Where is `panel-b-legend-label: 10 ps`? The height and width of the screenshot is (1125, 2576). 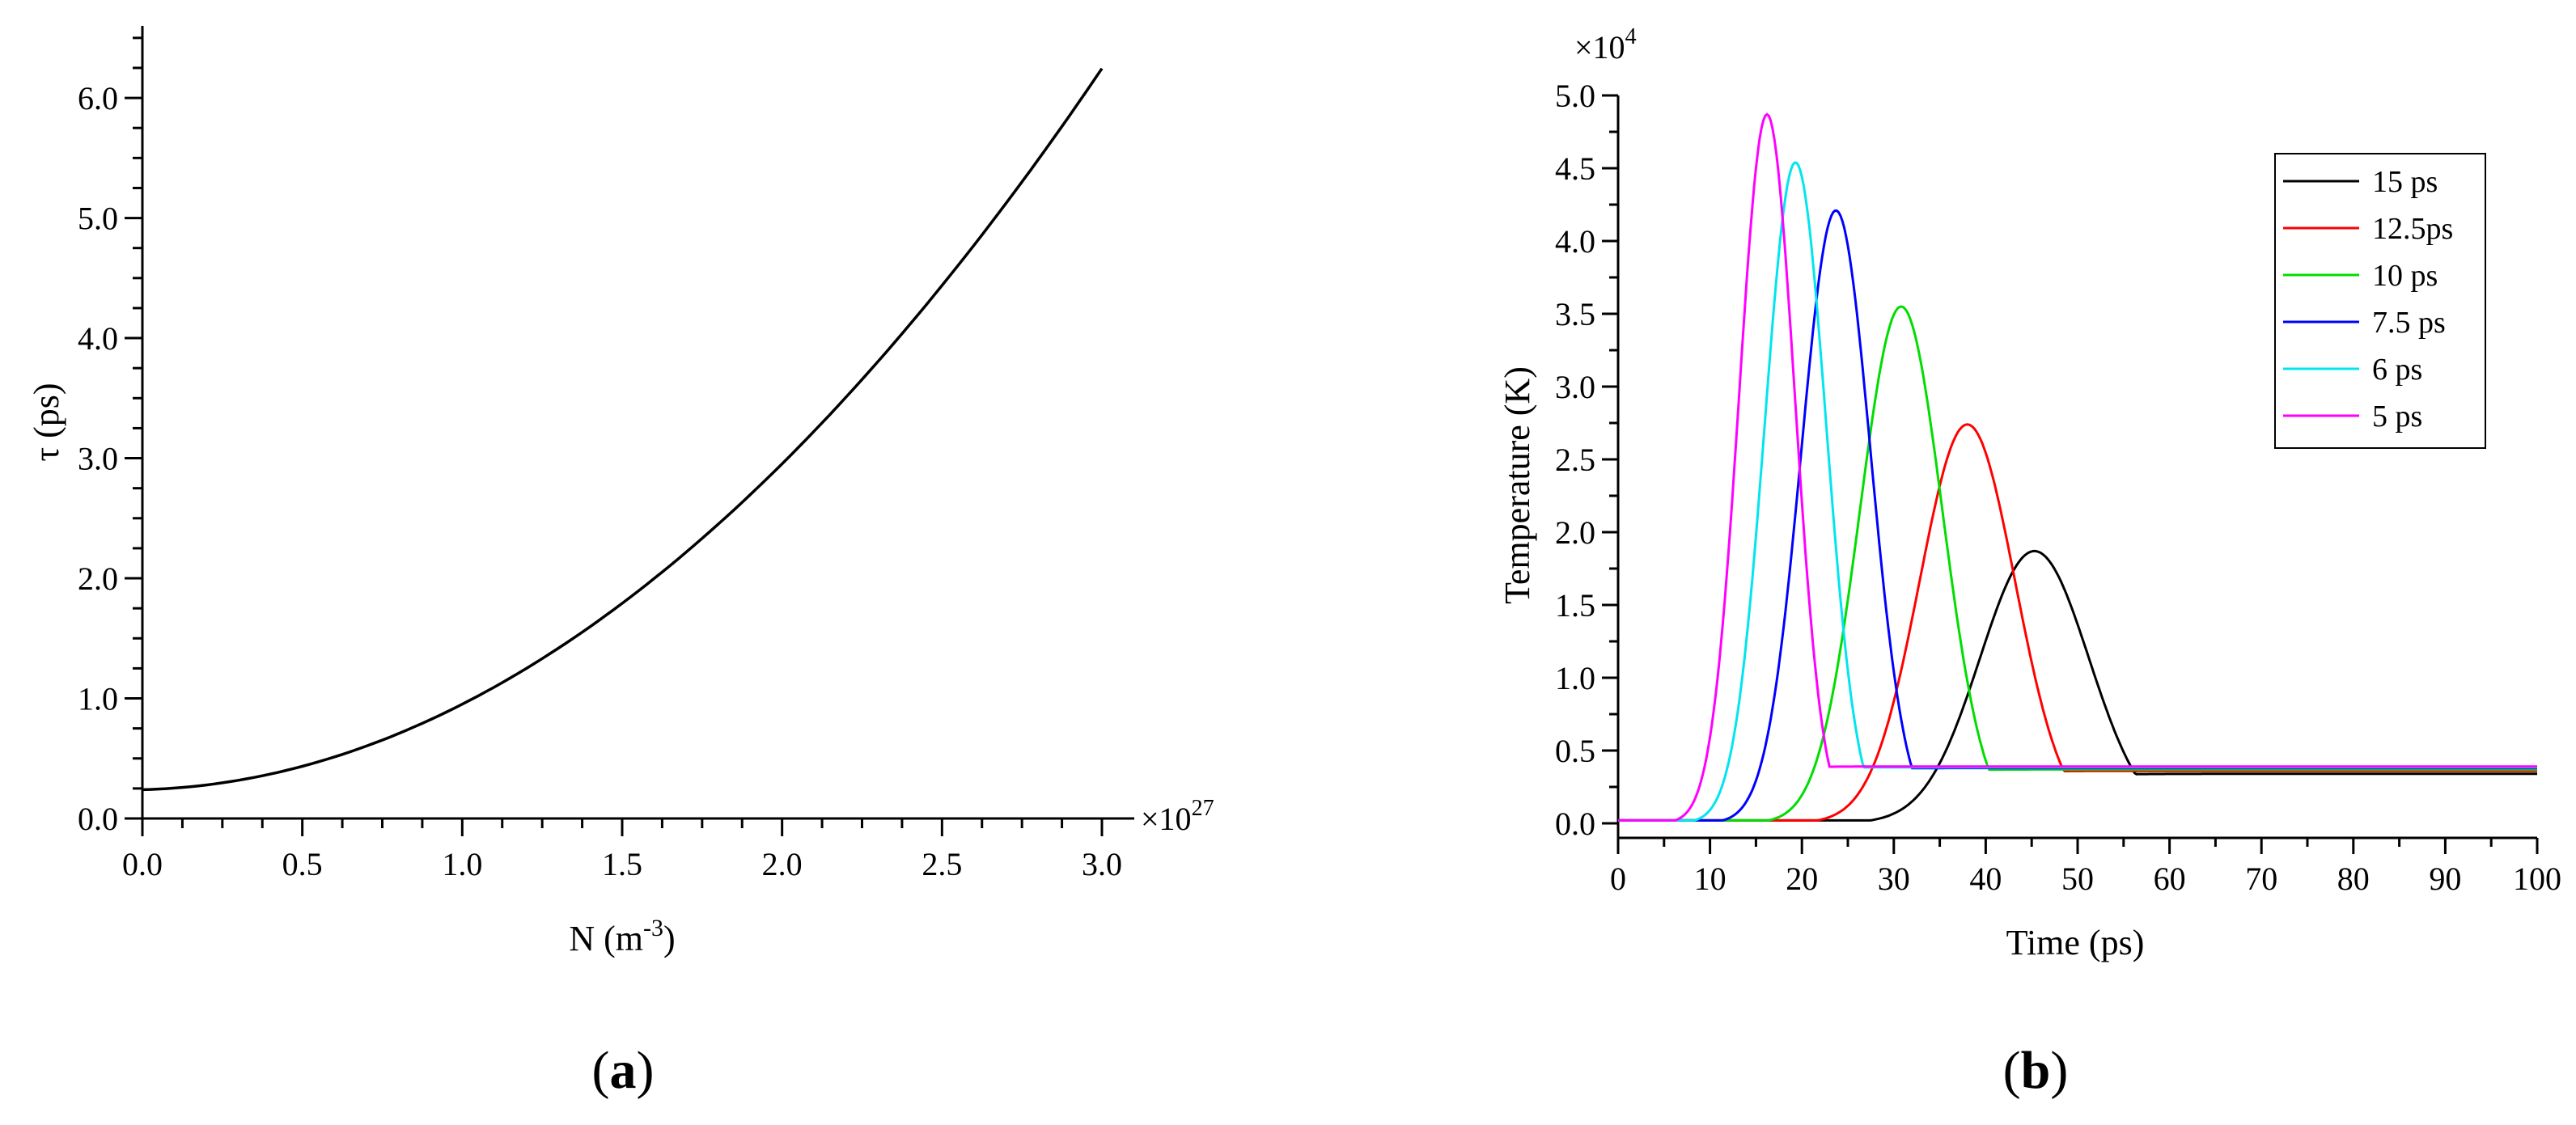
panel-b-legend-label: 10 ps is located at coordinates (2405, 276).